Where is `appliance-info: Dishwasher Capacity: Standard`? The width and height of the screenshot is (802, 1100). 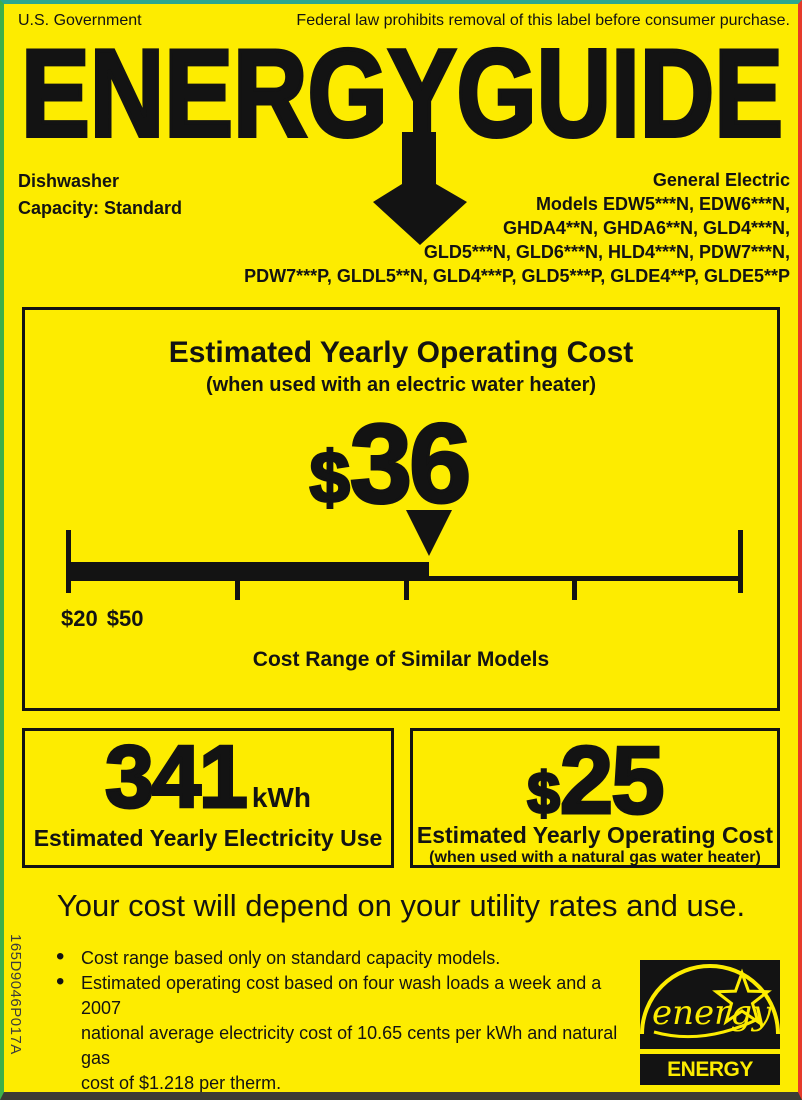 appliance-info: Dishwasher Capacity: Standard is located at coordinates (100, 195).